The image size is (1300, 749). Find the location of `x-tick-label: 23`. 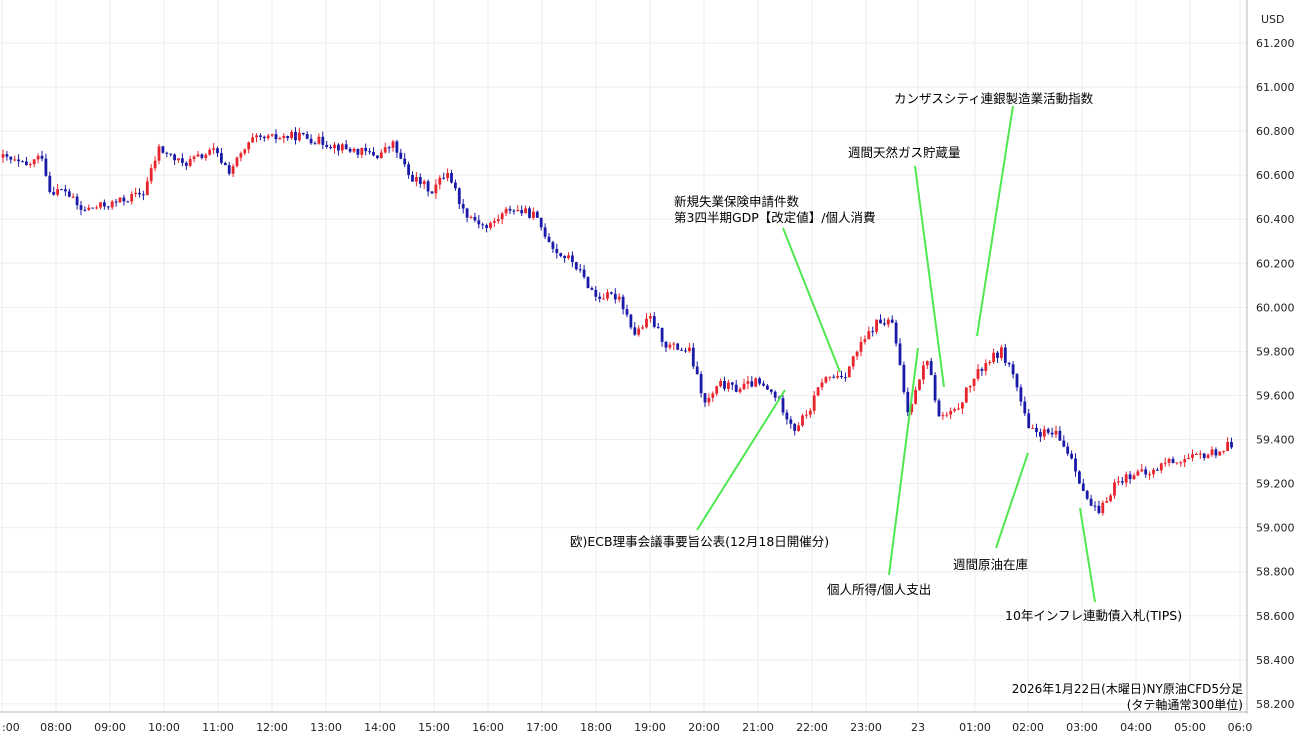

x-tick-label: 23 is located at coordinates (918, 727).